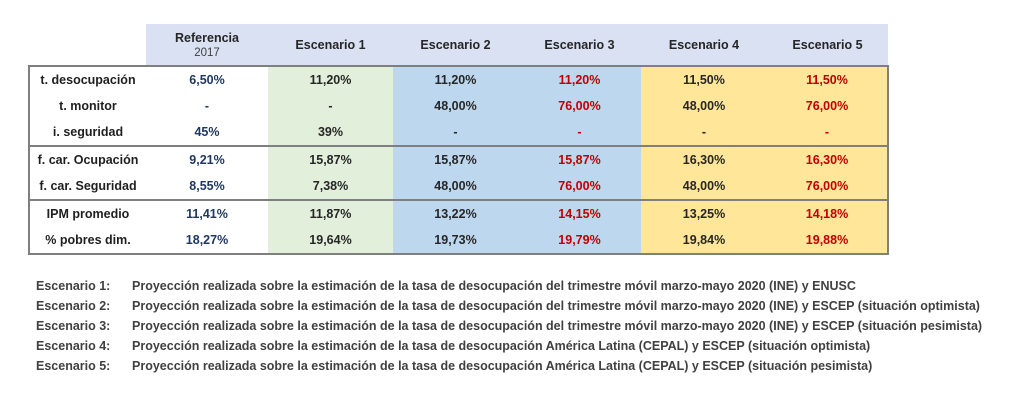 This screenshot has width=1012, height=403. Describe the element at coordinates (828, 133) in the screenshot. I see `cell-escenario-5: -` at that location.